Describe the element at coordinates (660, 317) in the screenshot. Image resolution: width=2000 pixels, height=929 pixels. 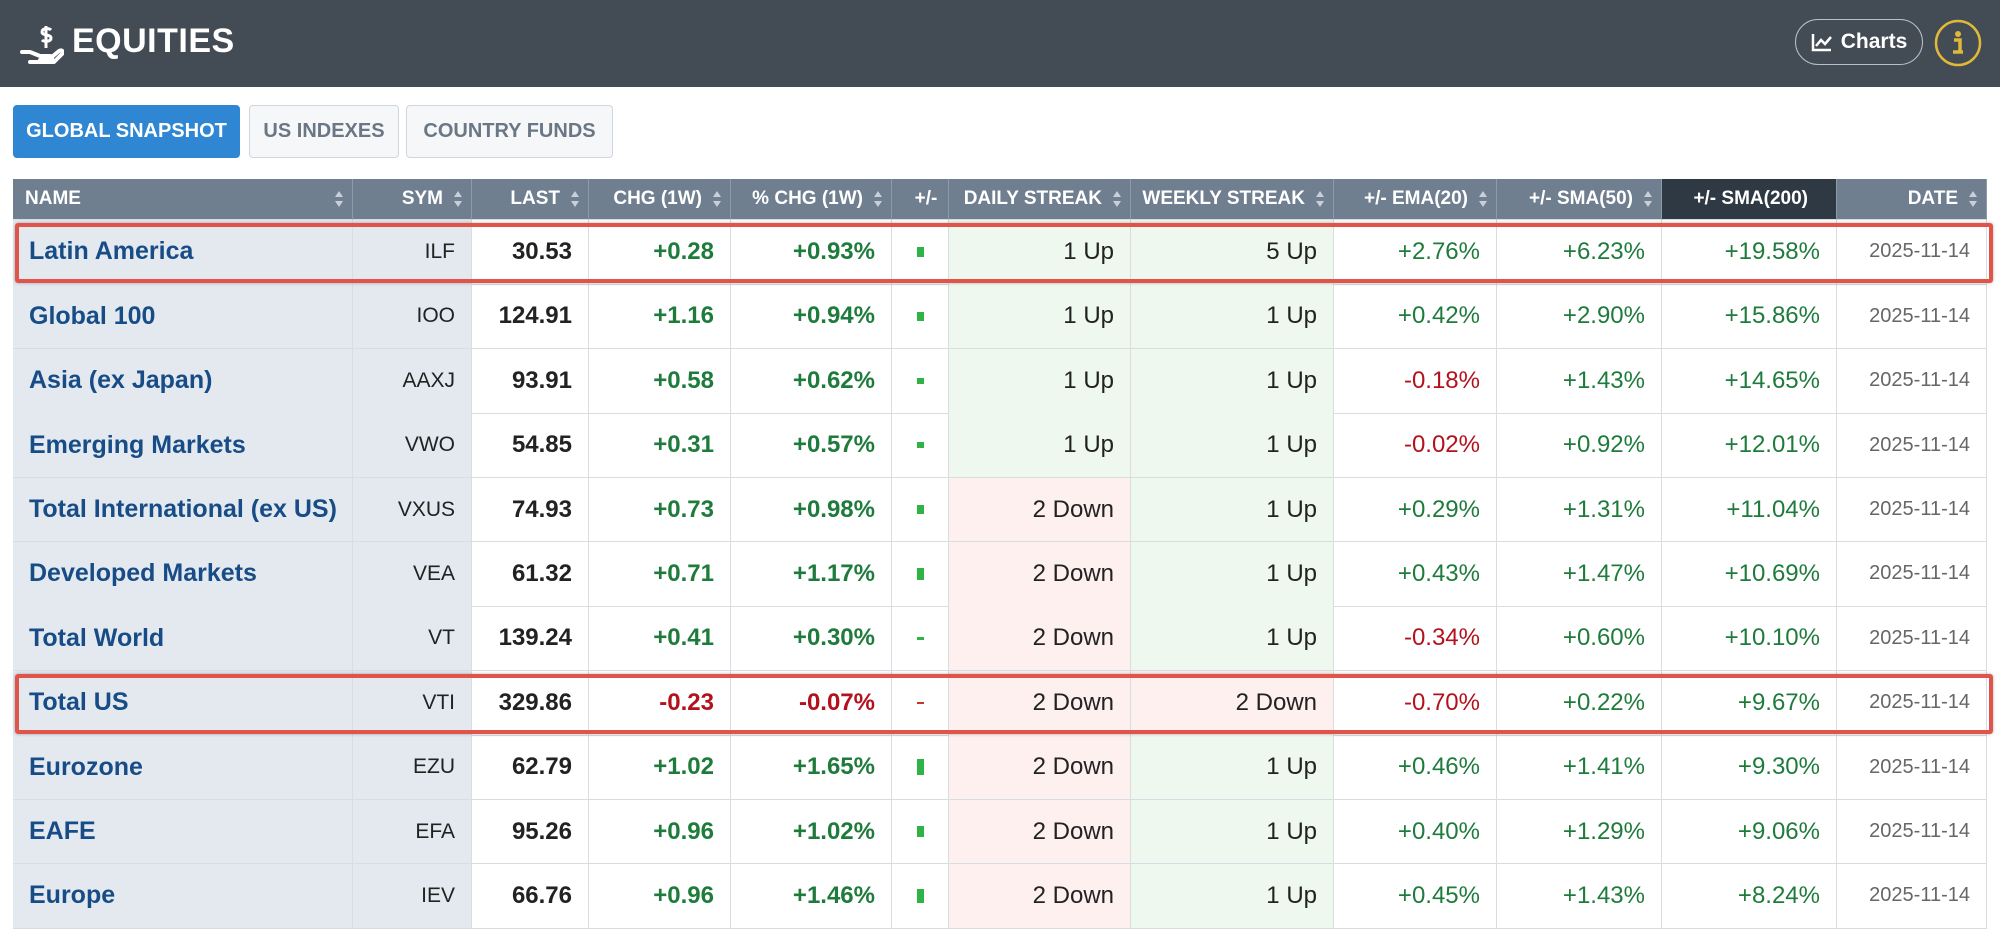
I see `table-cell: +1.16` at that location.